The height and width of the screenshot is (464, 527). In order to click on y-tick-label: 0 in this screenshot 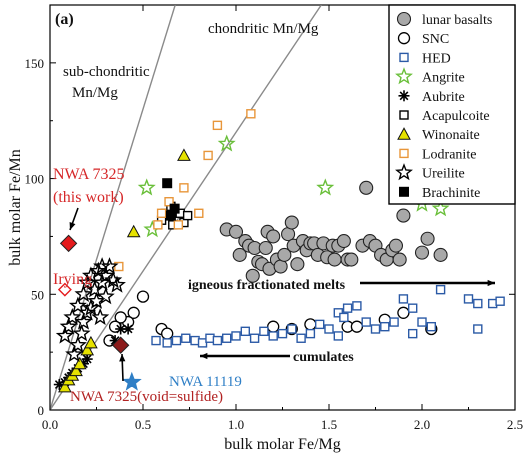, I will do `click(41, 410)`.